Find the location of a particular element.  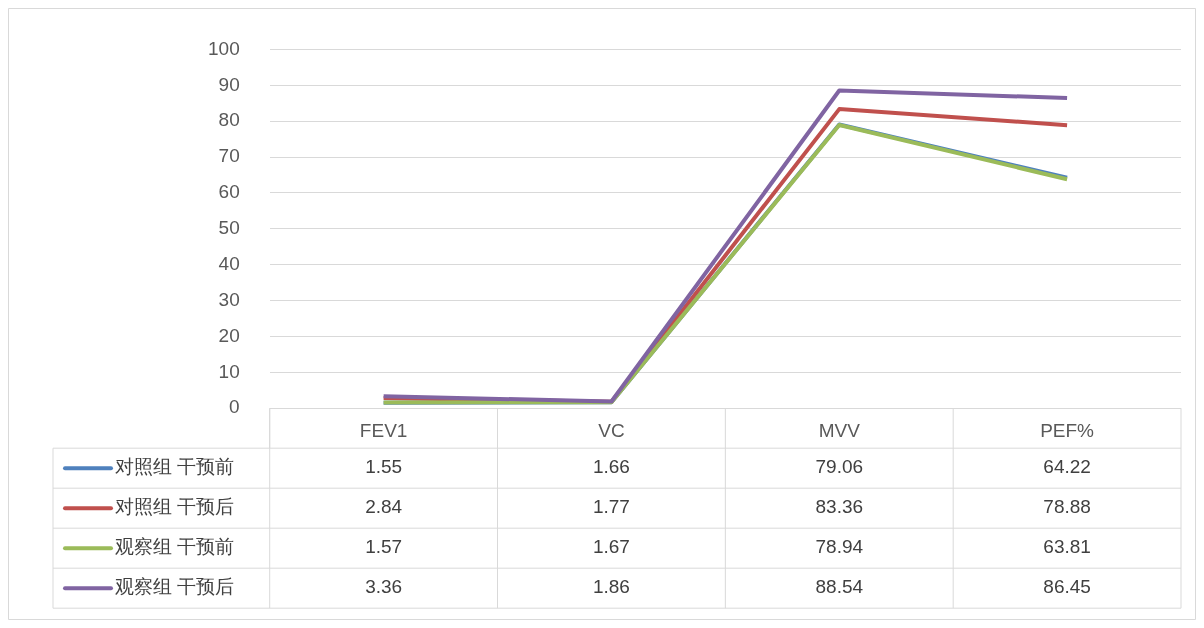

data-label: 63.81 is located at coordinates (1067, 547).